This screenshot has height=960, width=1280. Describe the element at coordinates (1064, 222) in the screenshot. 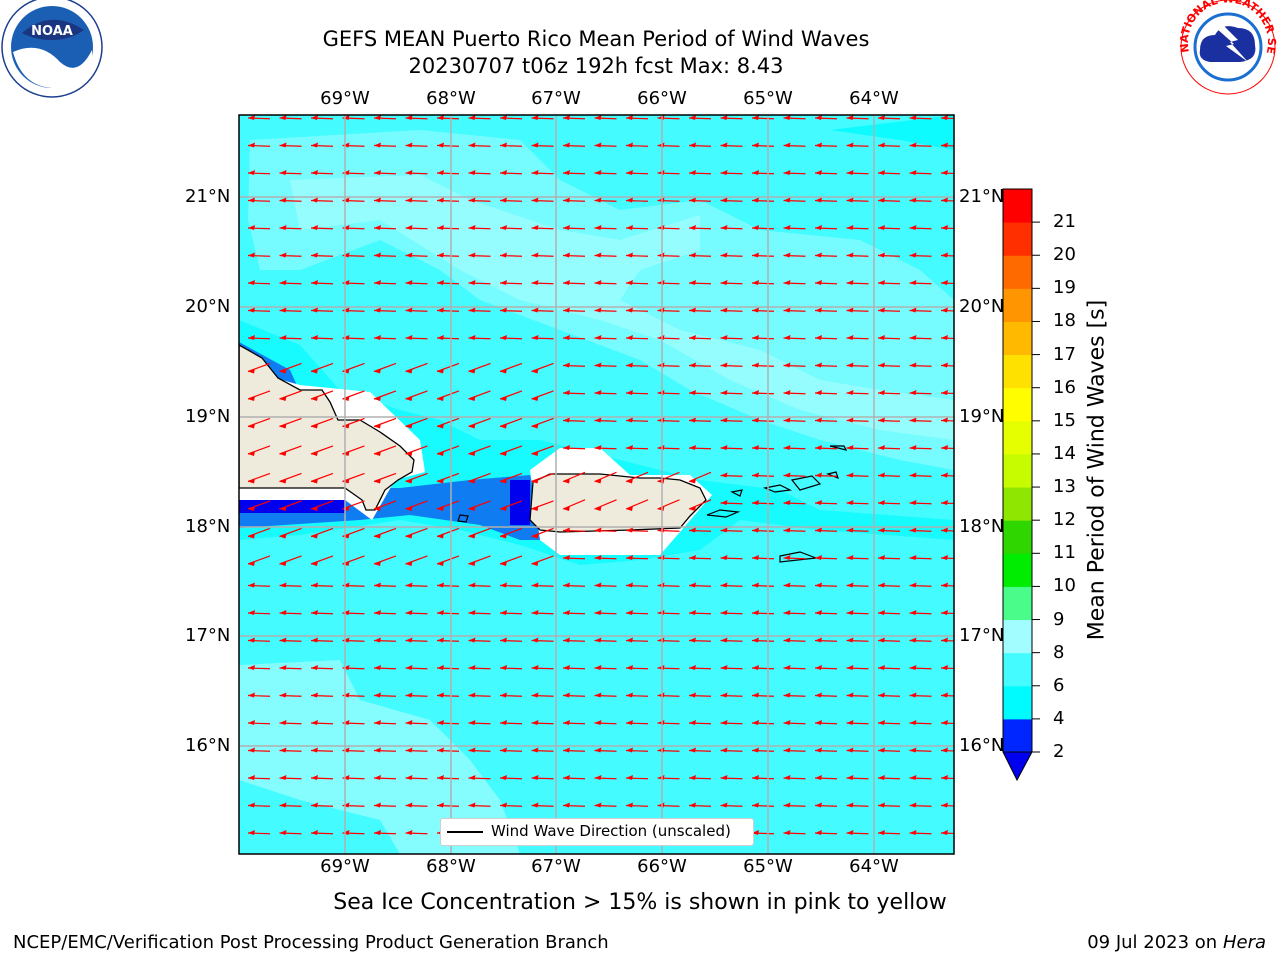

I see `colorbar-tick-label: 21` at that location.